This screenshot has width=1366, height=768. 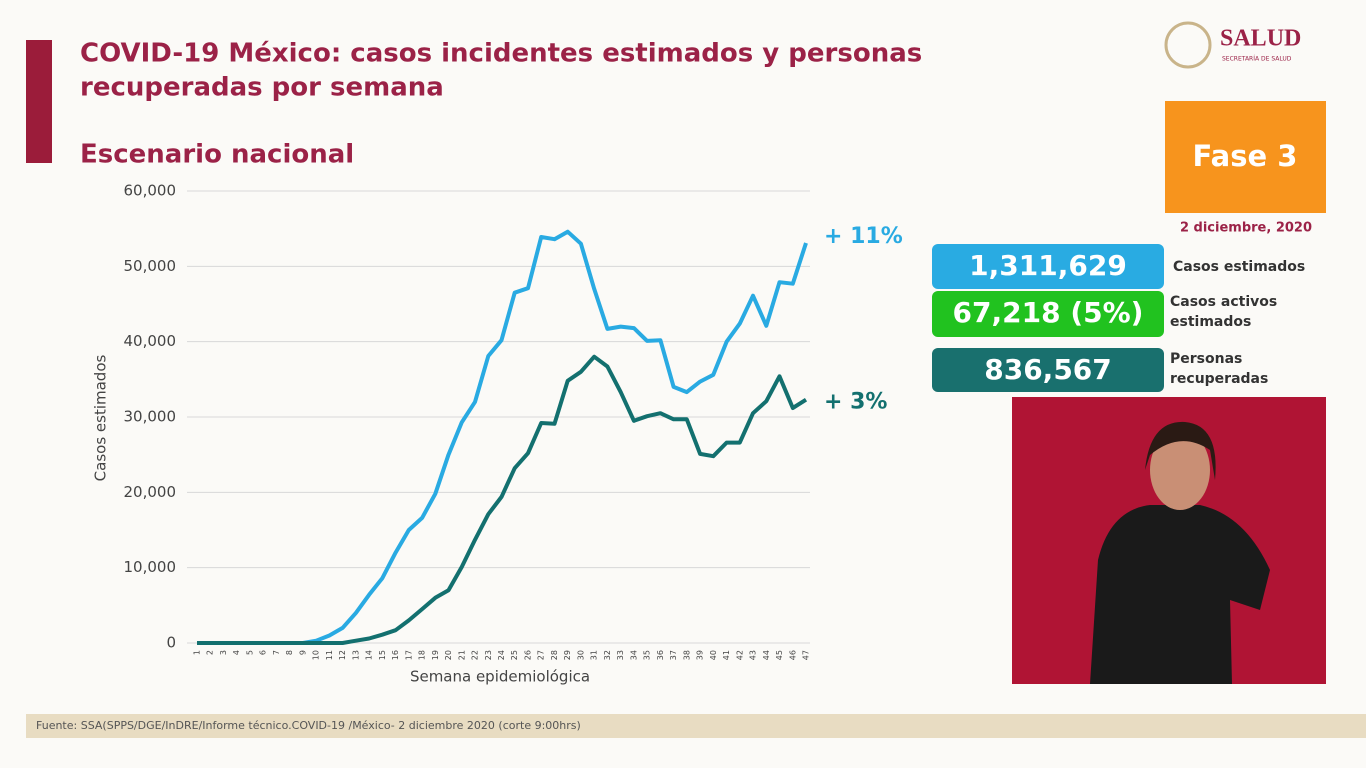 I want to click on y-axis-label: Casos estimados, so click(x=101, y=417).